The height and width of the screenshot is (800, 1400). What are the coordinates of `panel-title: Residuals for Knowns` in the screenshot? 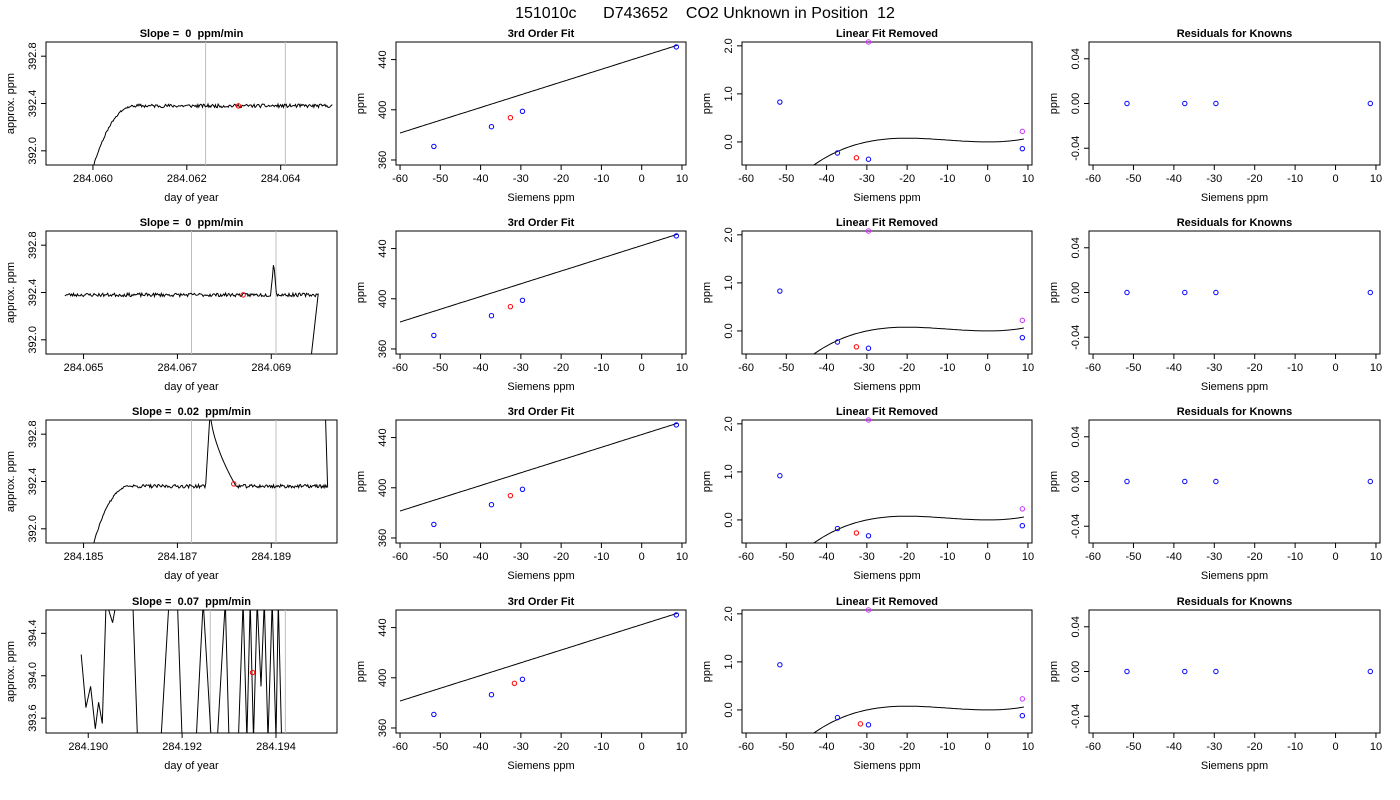 It's located at (1235, 223).